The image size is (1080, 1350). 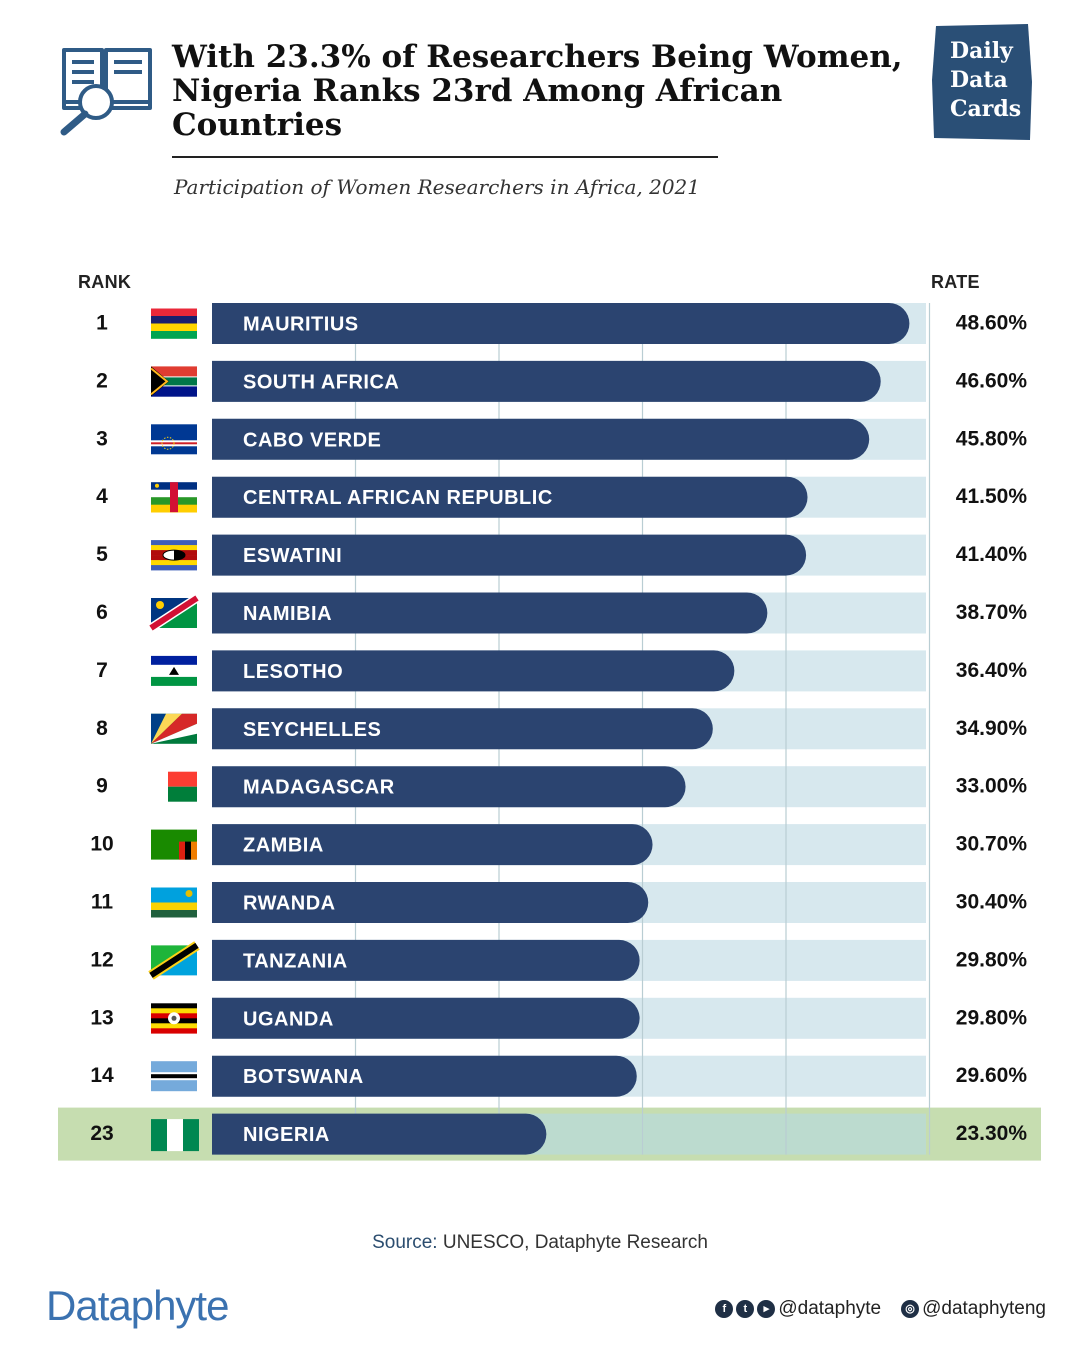 I want to click on rank-label: 4, so click(x=102, y=496).